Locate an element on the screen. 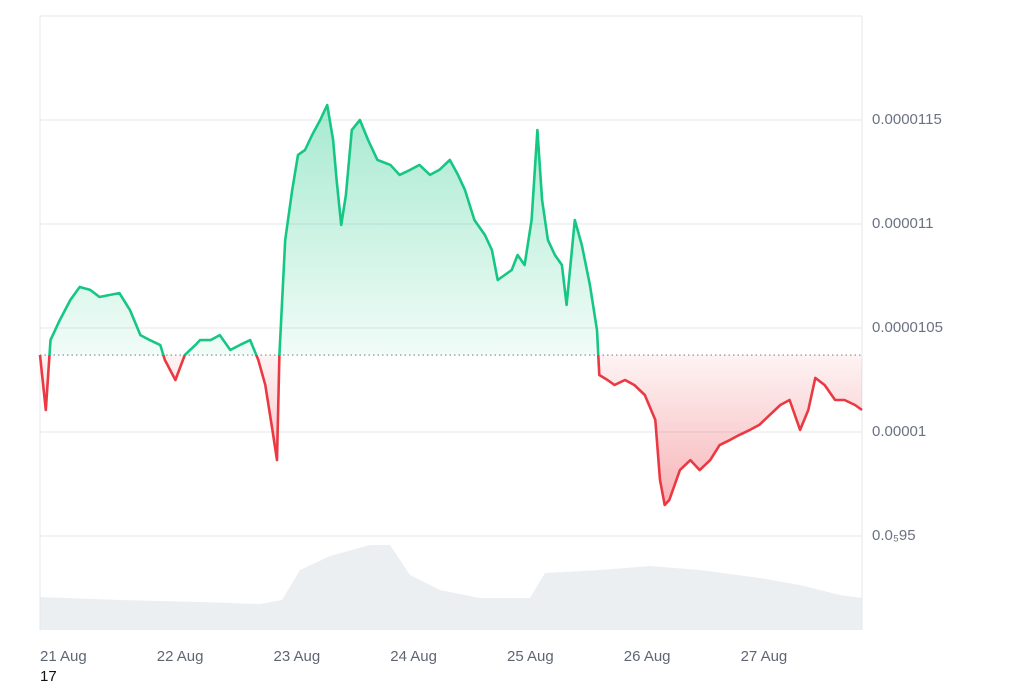 Image resolution: width=1024 pixels, height=683 pixels. x-tick-label: 23 Aug is located at coordinates (297, 656).